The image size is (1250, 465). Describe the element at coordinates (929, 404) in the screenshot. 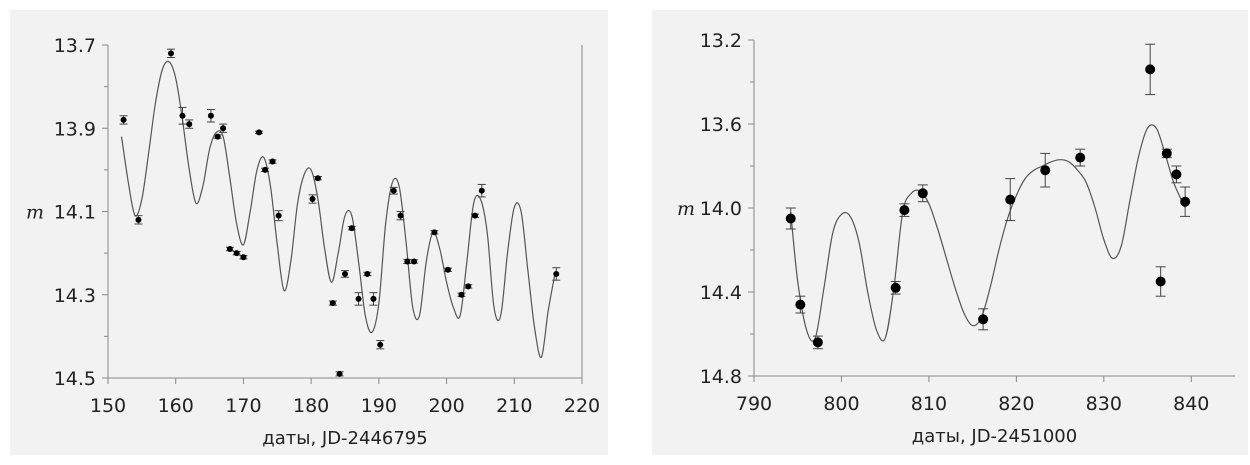

I see `right-x-tick-label: 810` at that location.